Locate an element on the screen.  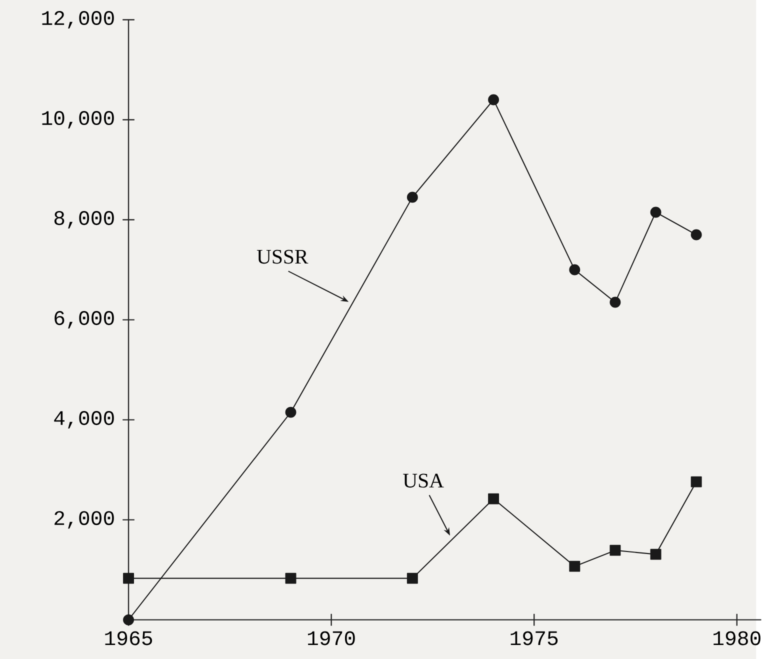
y-tick-label: 4,000 is located at coordinates (84, 419).